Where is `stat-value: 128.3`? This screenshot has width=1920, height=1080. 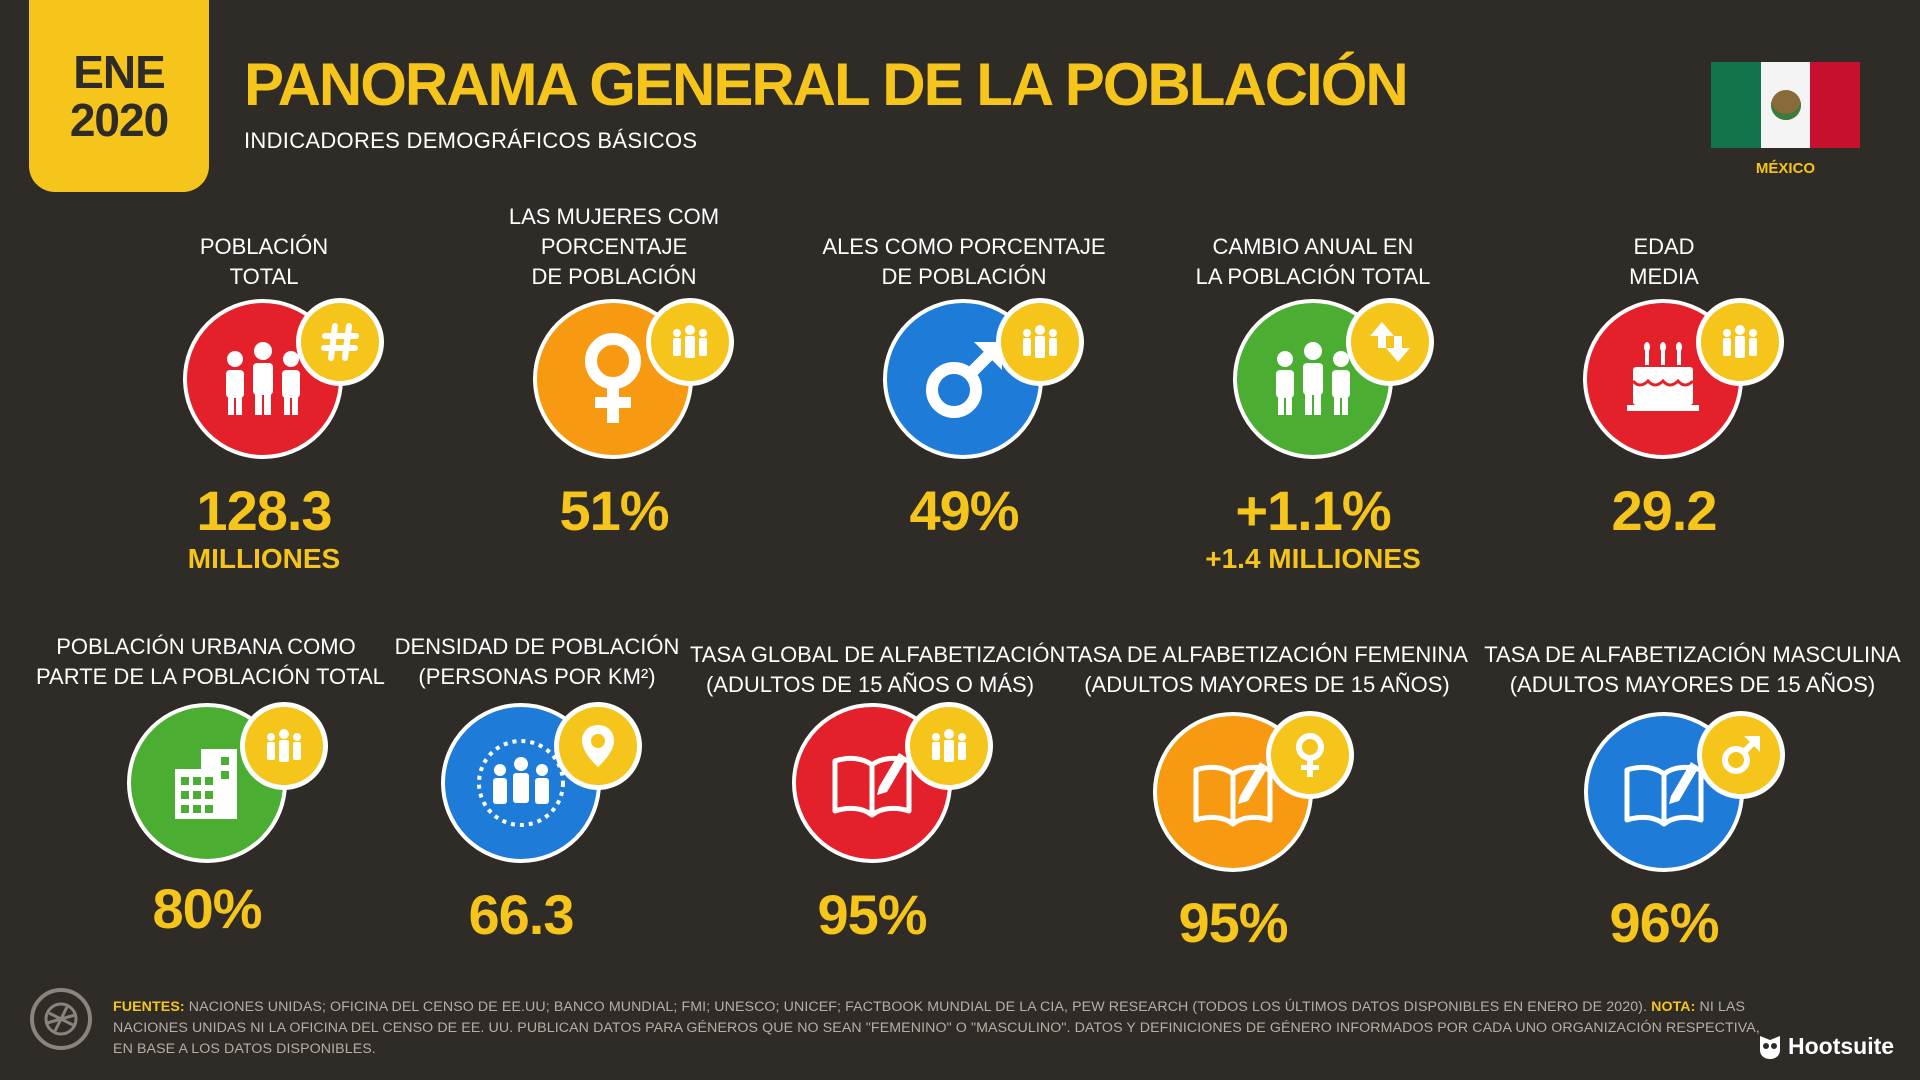 stat-value: 128.3 is located at coordinates (264, 510).